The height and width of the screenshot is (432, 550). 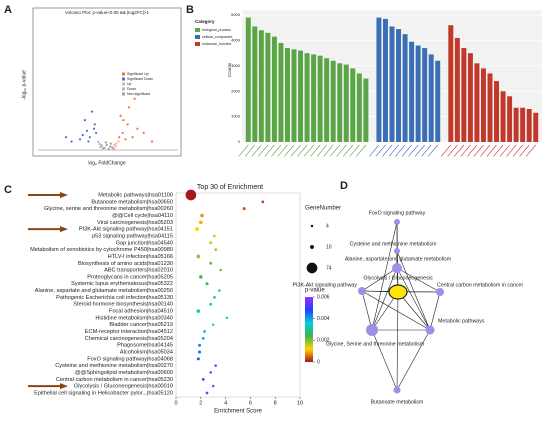 I want to click on y-tick-label: 4000, so click(x=236, y=40).